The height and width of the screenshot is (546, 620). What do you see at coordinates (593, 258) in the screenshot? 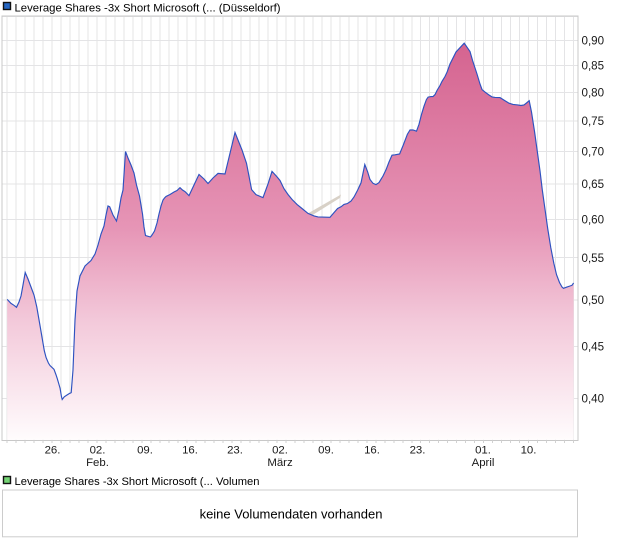
I see `svg-text: 0,55` at bounding box center [593, 258].